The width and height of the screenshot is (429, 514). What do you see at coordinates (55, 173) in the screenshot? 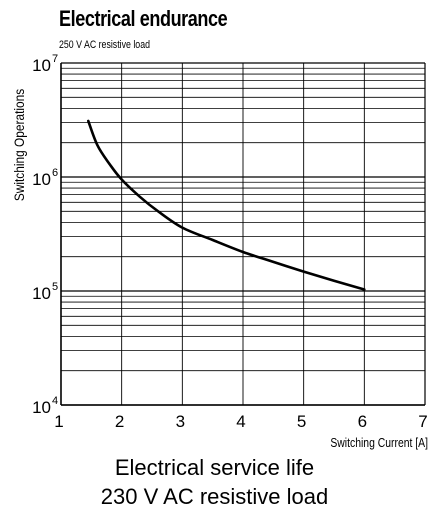
I see `y-tick-exponent: 6` at bounding box center [55, 173].